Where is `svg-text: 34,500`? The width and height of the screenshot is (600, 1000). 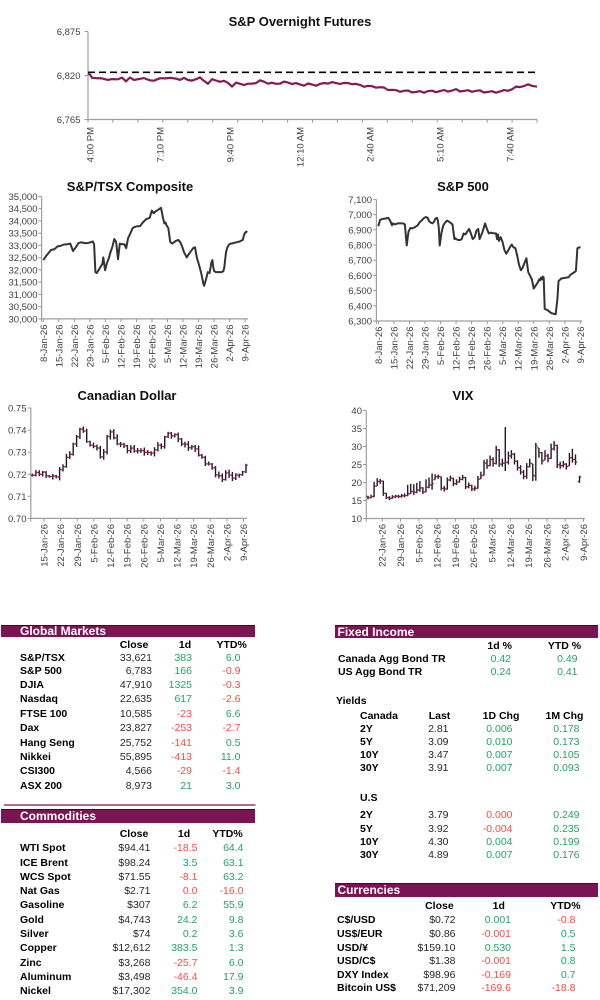 svg-text: 34,500 is located at coordinates (22, 209).